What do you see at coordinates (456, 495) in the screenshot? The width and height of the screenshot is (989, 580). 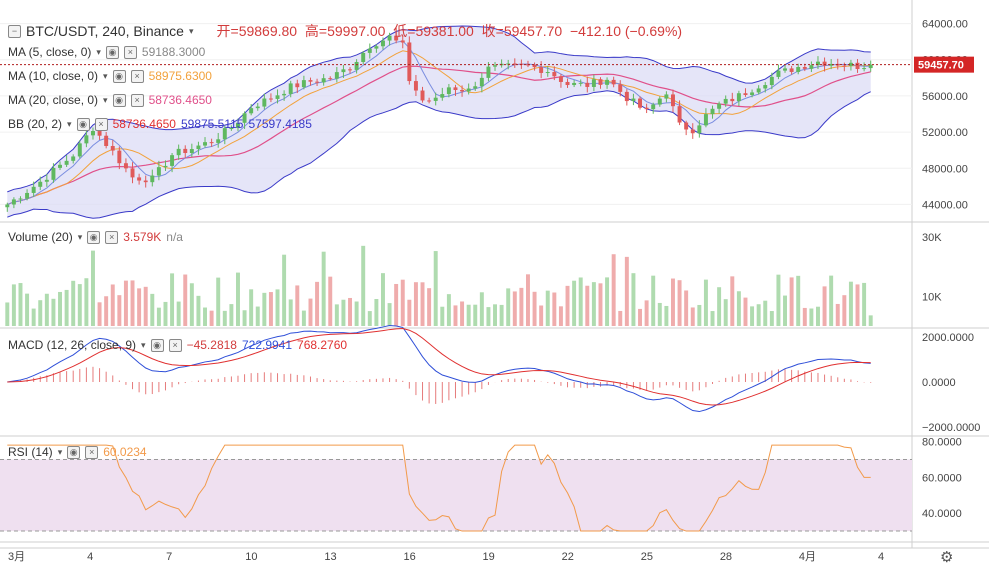 I see `rsi-band-fill` at bounding box center [456, 495].